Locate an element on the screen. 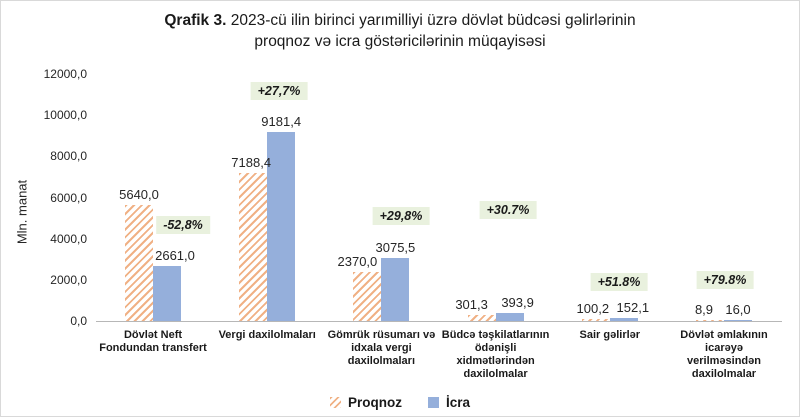  legend: Proqnoz İcra is located at coordinates (400, 402).